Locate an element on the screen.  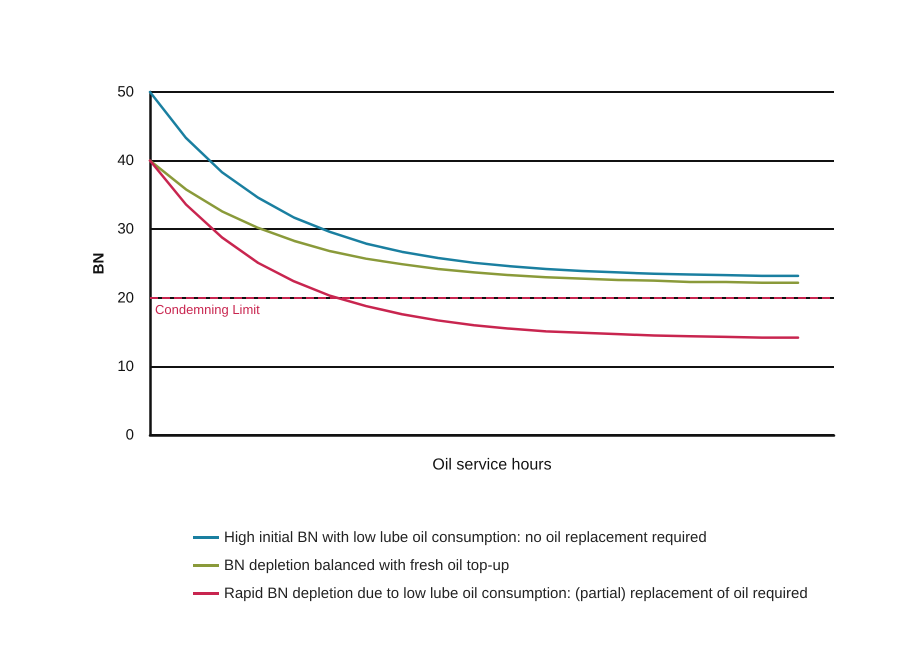
y-tick-label: 10 is located at coordinates (125, 366).